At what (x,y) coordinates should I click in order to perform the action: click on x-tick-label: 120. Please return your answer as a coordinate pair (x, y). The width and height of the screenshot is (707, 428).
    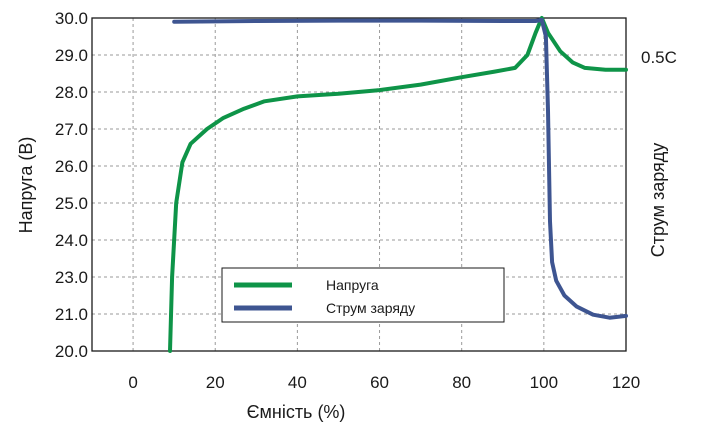
    Looking at the image, I should click on (626, 382).